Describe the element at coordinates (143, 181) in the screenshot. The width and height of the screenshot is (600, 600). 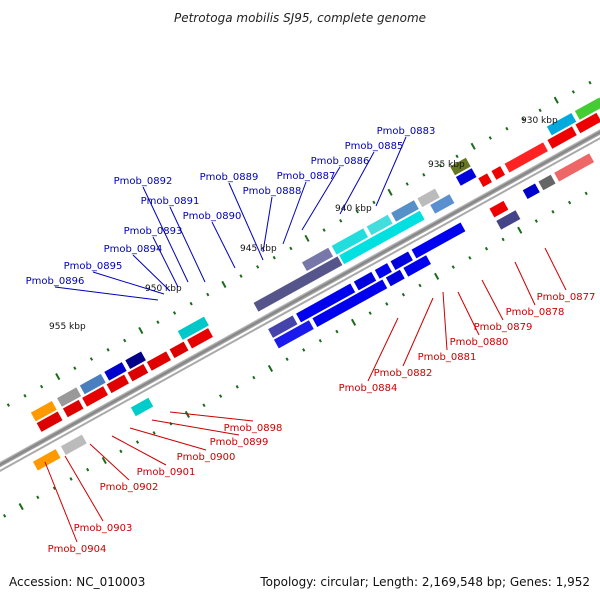
I see `gene-label-pmob-0892: Pmob_0892` at that location.